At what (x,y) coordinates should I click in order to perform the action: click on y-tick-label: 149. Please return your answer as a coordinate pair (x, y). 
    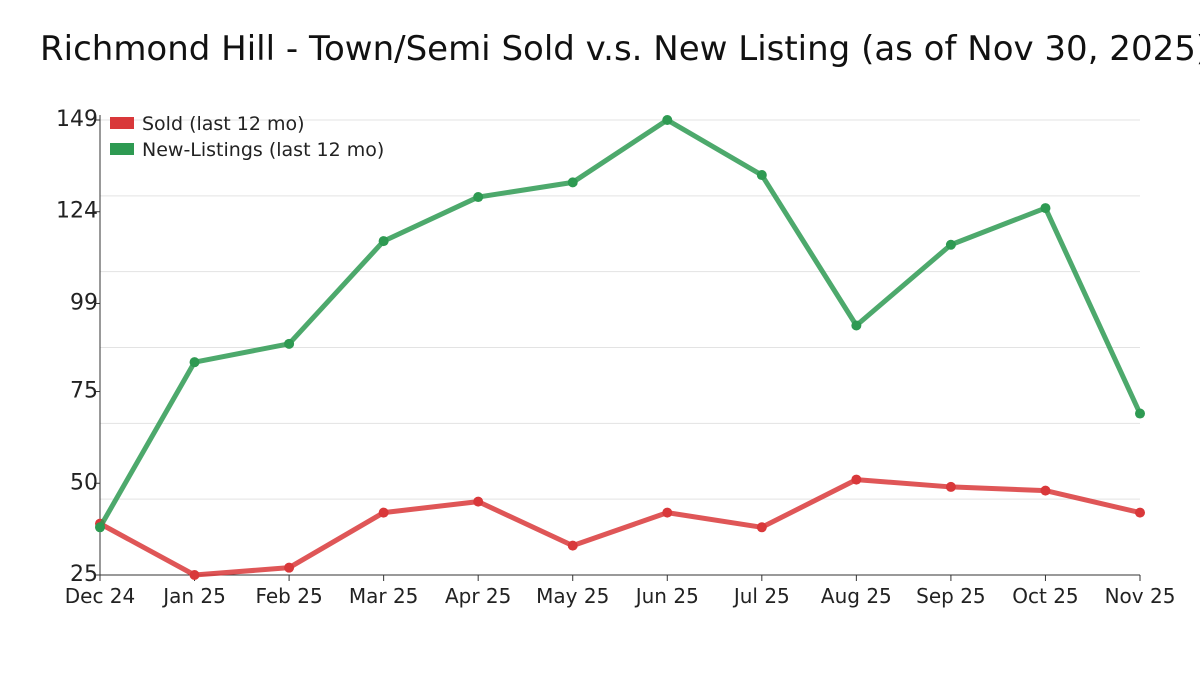
    Looking at the image, I should click on (77, 119).